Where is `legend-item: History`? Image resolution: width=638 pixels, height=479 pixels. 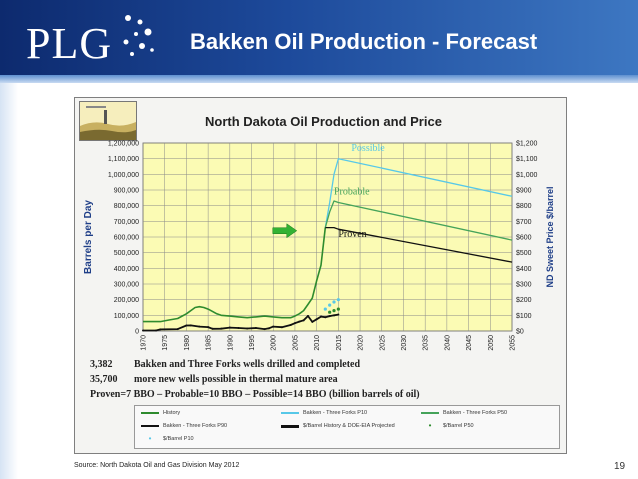
legend-item: History is located at coordinates (160, 413).